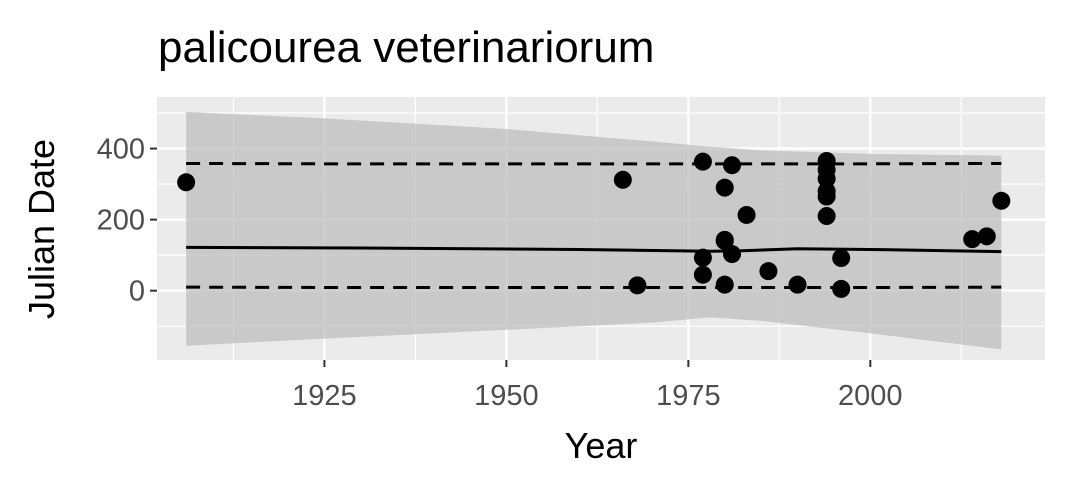 The height and width of the screenshot is (491, 1068). Describe the element at coordinates (601, 445) in the screenshot. I see `x-axis-title: Year` at that location.